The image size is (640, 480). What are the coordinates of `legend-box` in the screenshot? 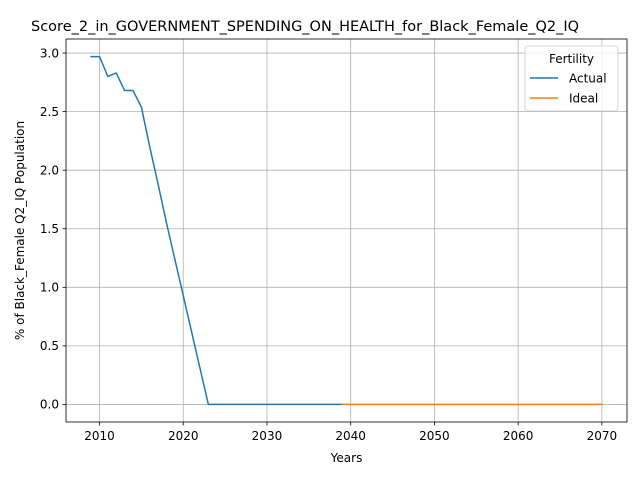 It's located at (571, 78).